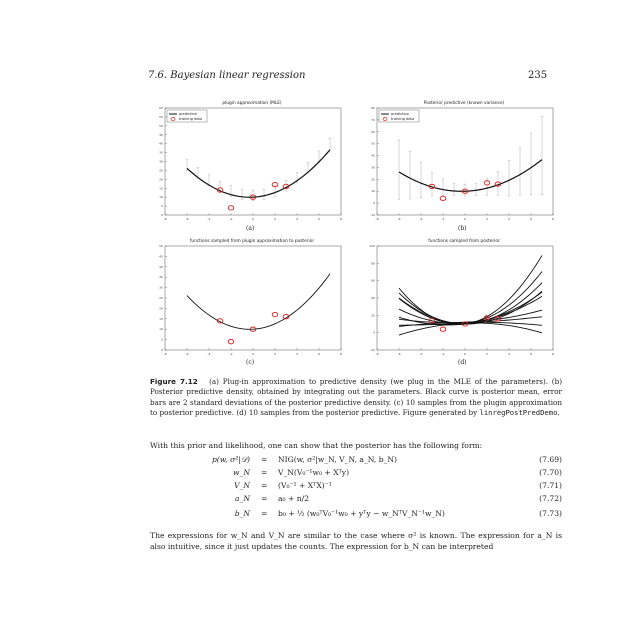 Image resolution: width=640 pixels, height=640 pixels. I want to click on y-tick-label: 100, so click(372, 246).